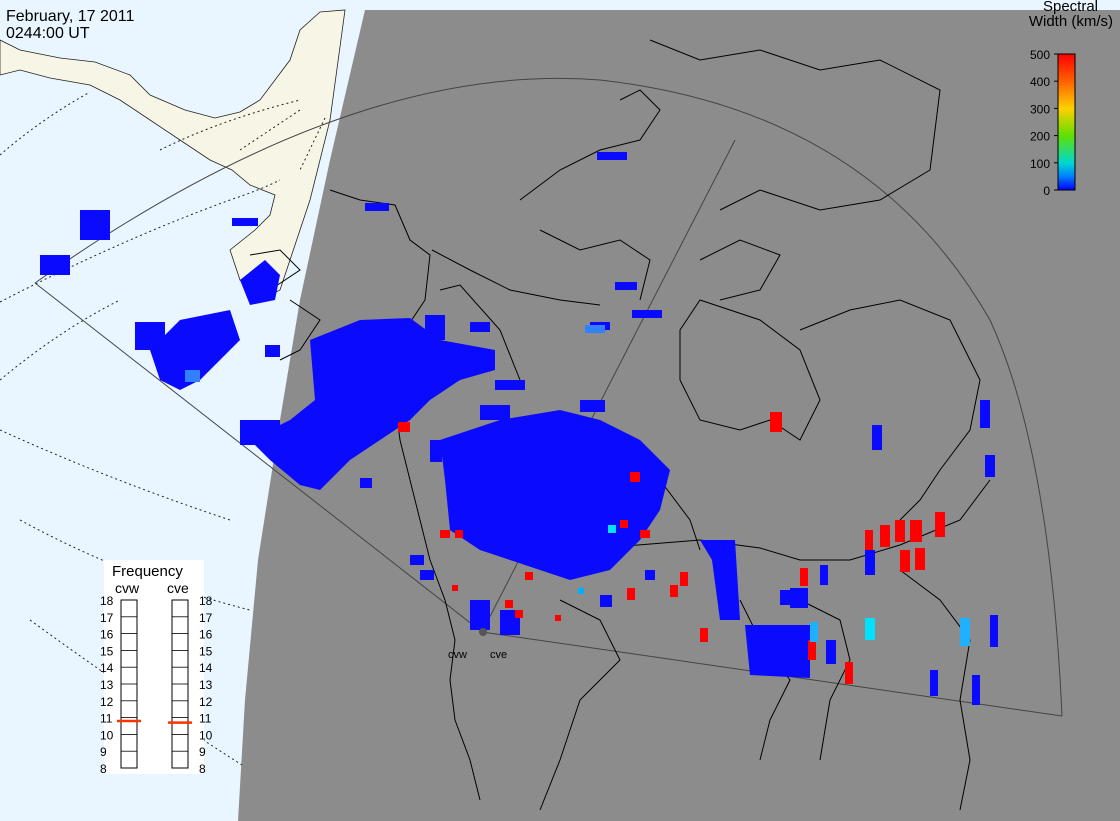 This screenshot has width=1120, height=821. What do you see at coordinates (103, 752) in the screenshot?
I see `frequency-tick-left: 9` at bounding box center [103, 752].